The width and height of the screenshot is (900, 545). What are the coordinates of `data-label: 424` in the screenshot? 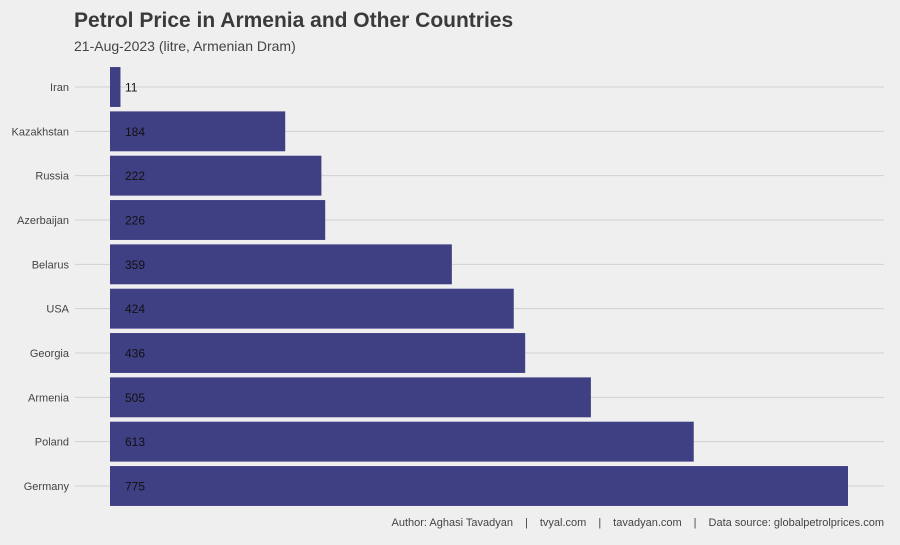 It's located at (135, 309).